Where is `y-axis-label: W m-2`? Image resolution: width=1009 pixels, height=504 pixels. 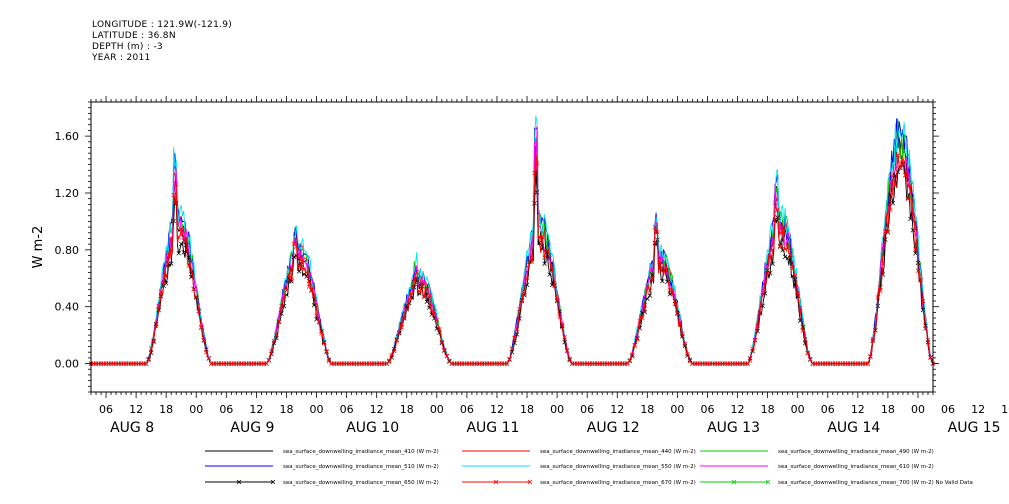
y-axis-label: W m-2 is located at coordinates (38, 247).